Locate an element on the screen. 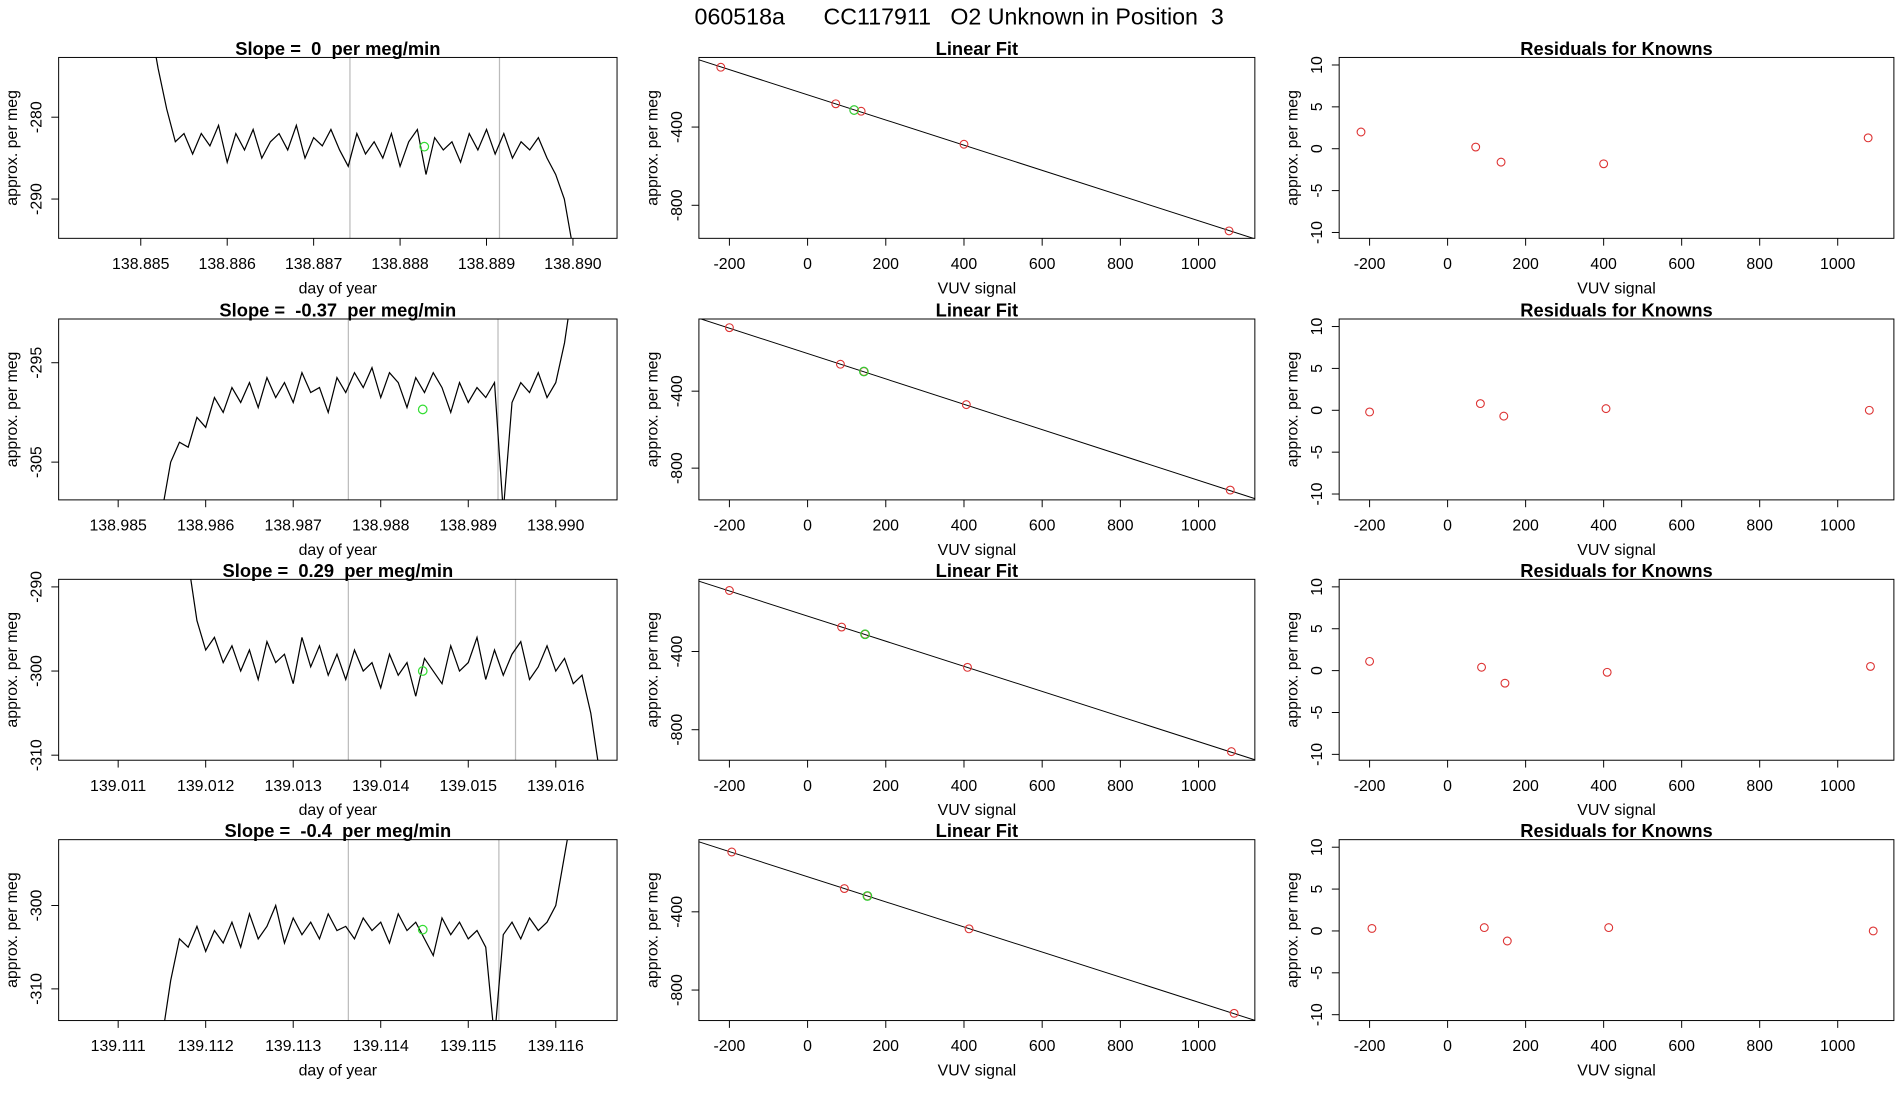 The image size is (1900, 1100). x-tick-label: 138.885 is located at coordinates (141, 264).